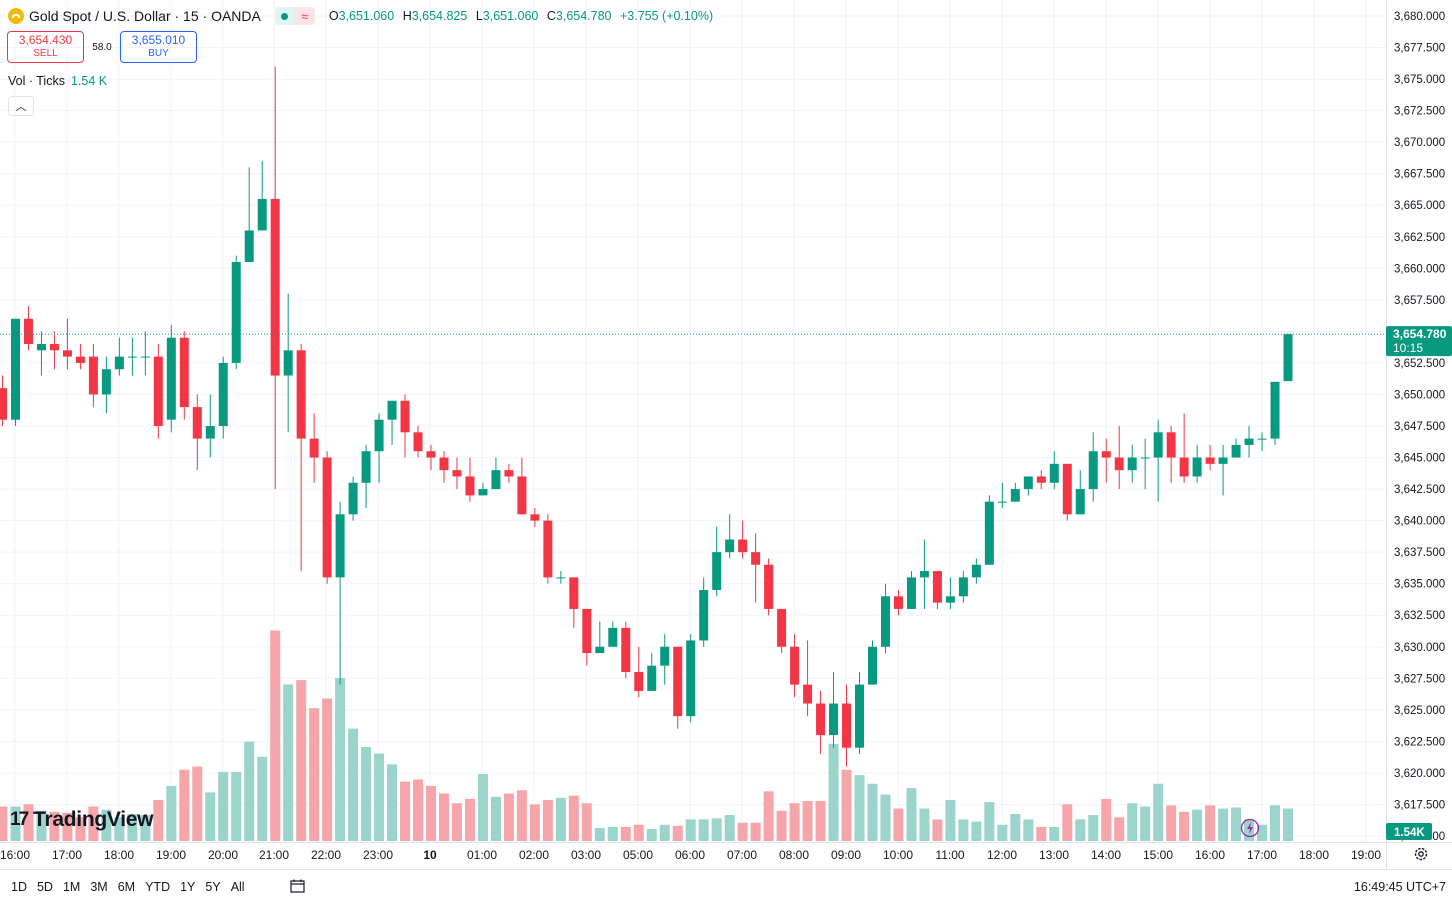 This screenshot has height=901, width=1452. I want to click on clock-timezone: 16:49:45 UTC+7, so click(1399, 887).